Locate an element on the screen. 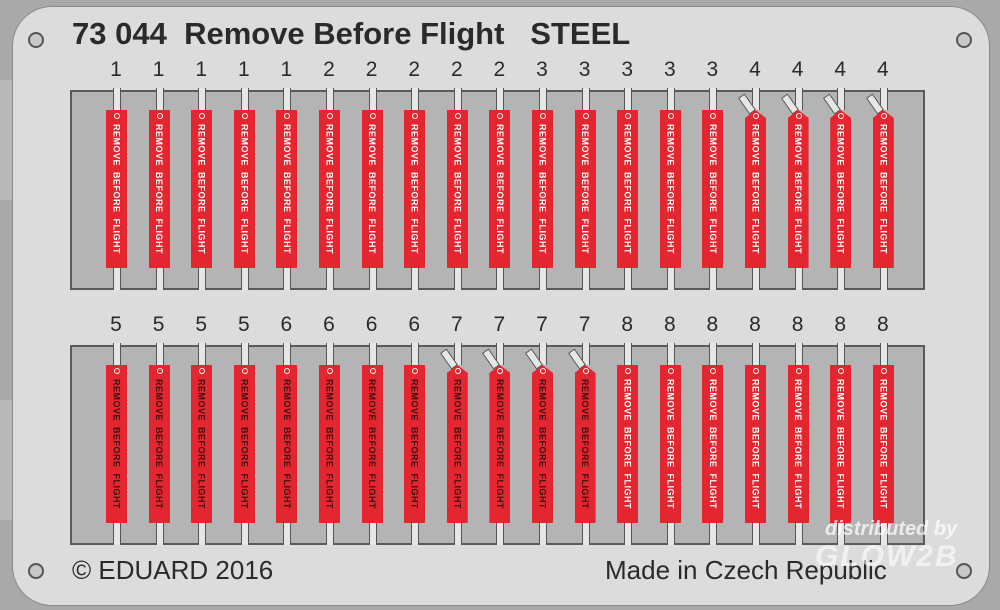 The height and width of the screenshot is (610, 1000). part-number: 73 044 is located at coordinates (119, 33).